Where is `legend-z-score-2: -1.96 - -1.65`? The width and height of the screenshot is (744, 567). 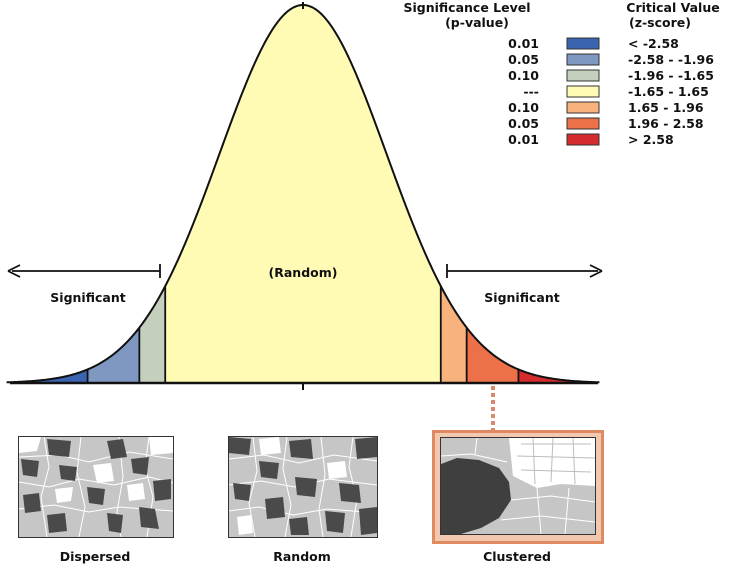
legend-z-score-2: -1.96 - -1.65 is located at coordinates (671, 75).